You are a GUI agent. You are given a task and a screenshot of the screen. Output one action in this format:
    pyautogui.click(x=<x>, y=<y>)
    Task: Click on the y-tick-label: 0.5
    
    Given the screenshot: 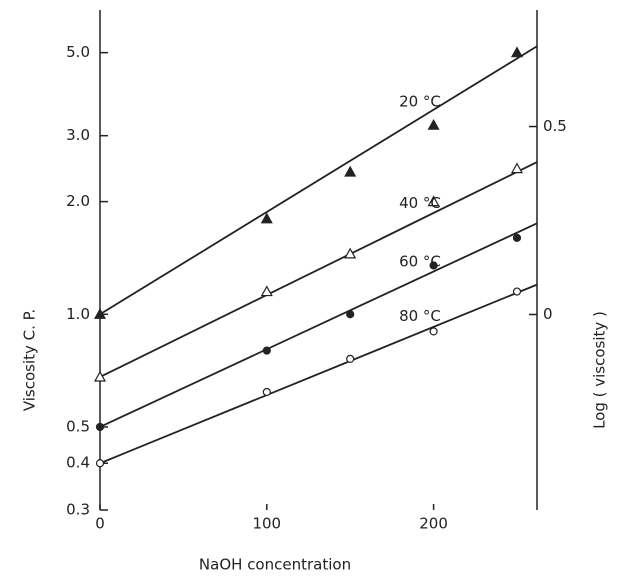 What is the action you would take?
    pyautogui.click(x=78, y=426)
    